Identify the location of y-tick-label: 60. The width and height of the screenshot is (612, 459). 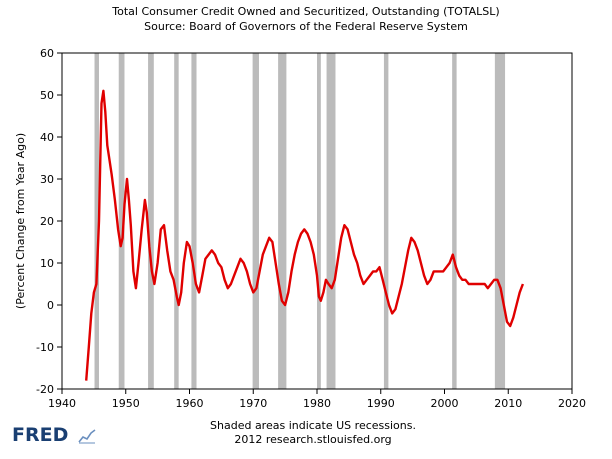
(47, 53).